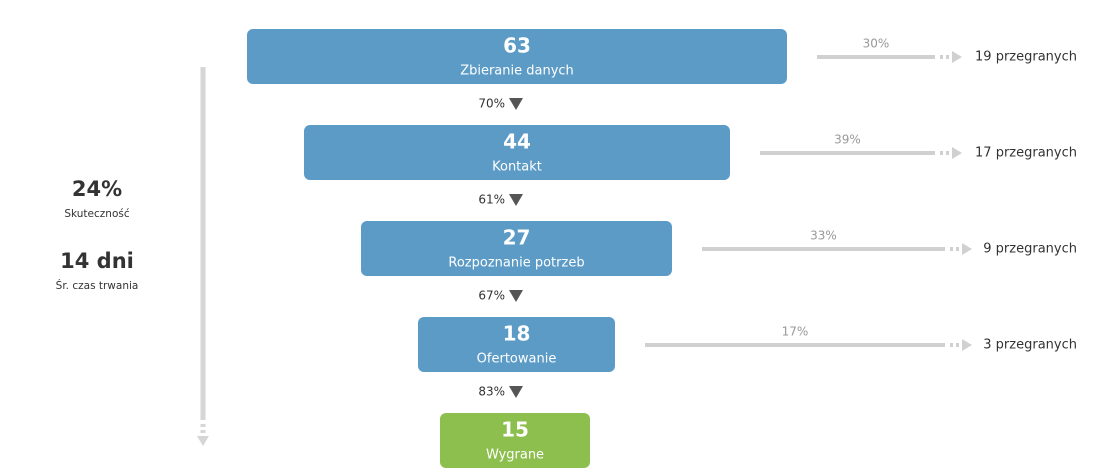 This screenshot has width=1108, height=476. I want to click on lost-count: 17 przegranych, so click(1026, 153).